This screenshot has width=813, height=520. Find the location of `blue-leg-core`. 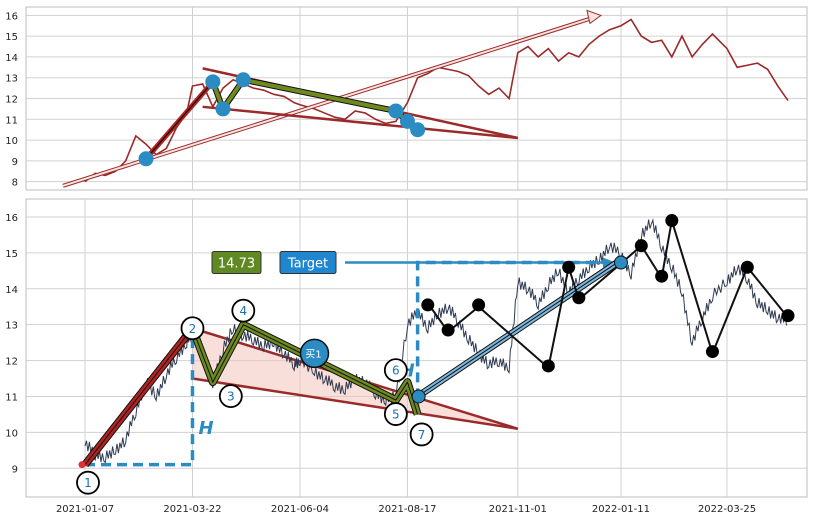

blue-leg-core is located at coordinates (519, 328).